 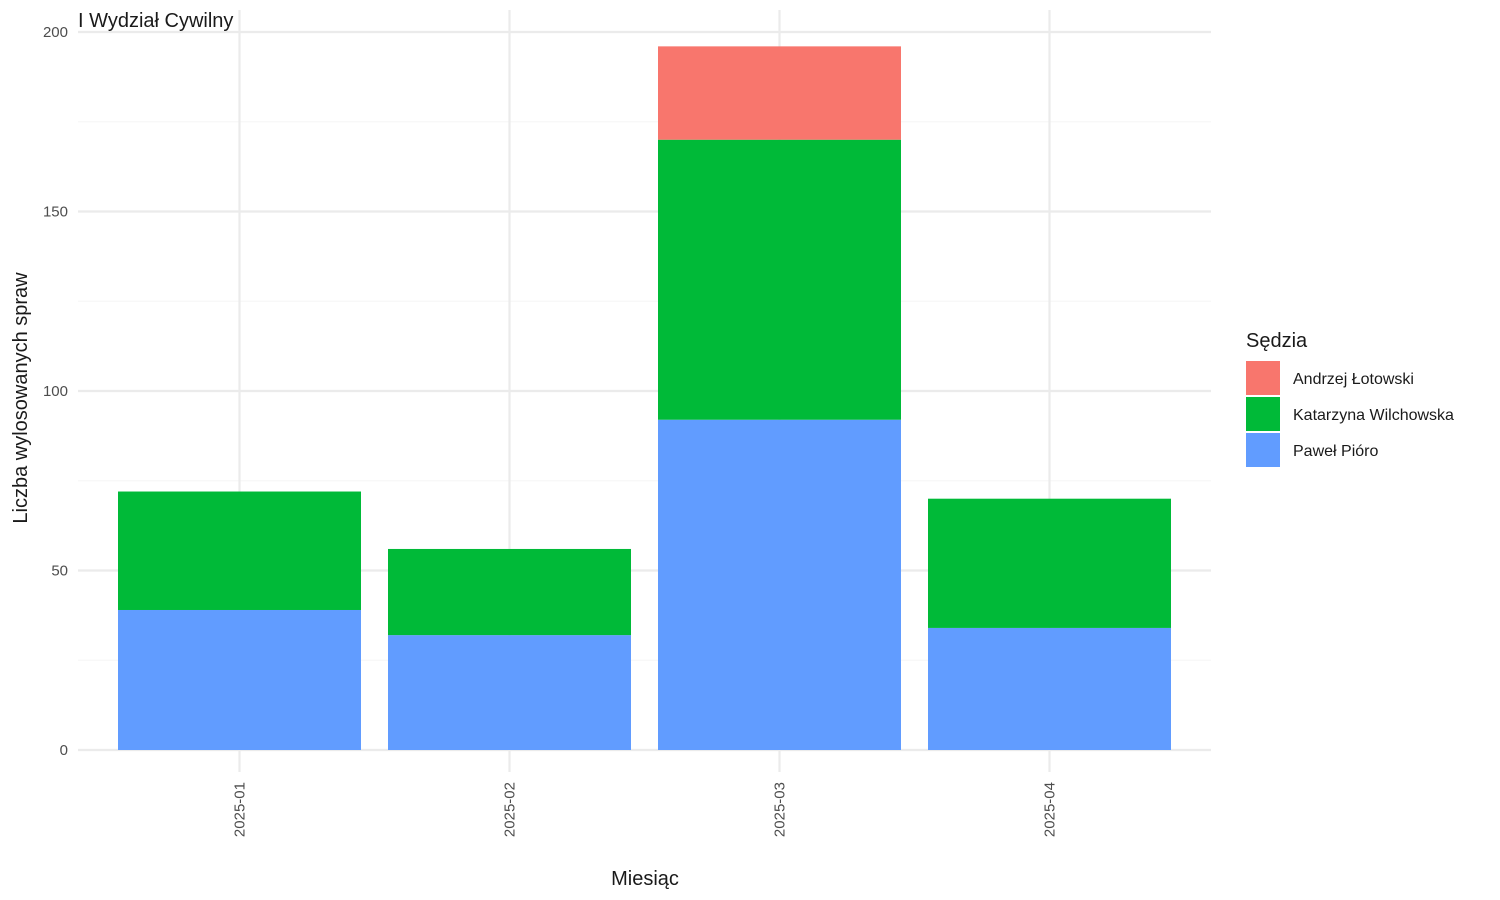 What do you see at coordinates (155, 21) in the screenshot?
I see `chart-title: I Wydział Cywilny` at bounding box center [155, 21].